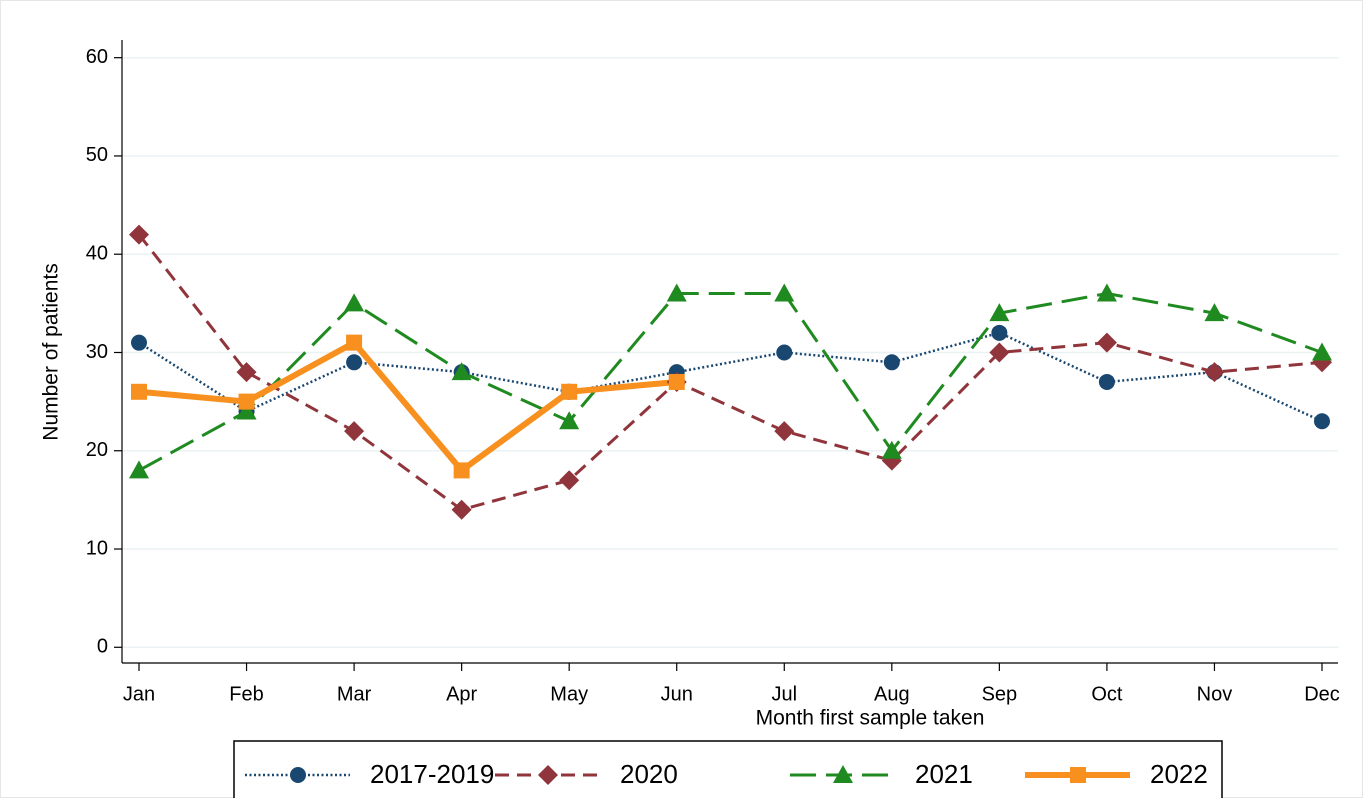 The image size is (1363, 798). Describe the element at coordinates (1215, 694) in the screenshot. I see `x-tick-label: Nov` at that location.